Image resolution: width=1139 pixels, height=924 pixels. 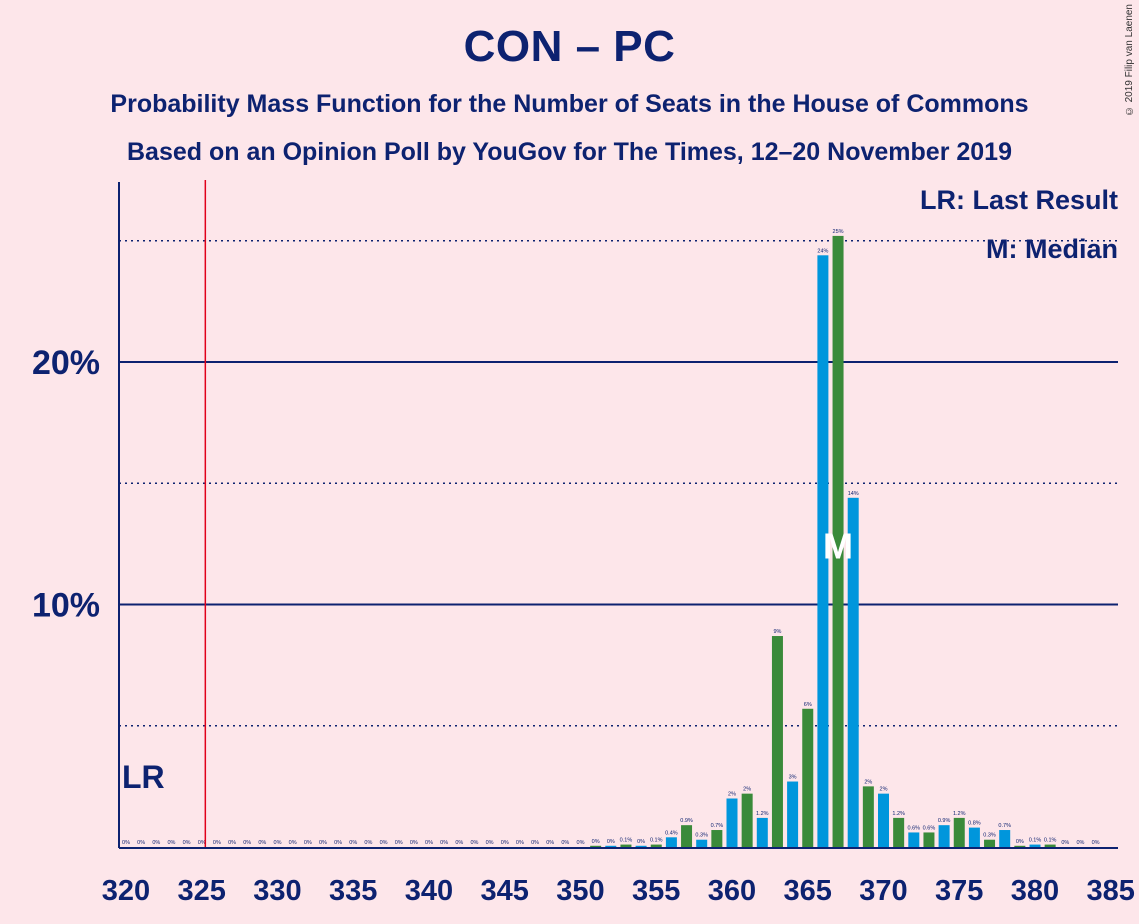 What do you see at coordinates (822, 251) in the screenshot?
I see `bar-value-label: 24%` at bounding box center [822, 251].